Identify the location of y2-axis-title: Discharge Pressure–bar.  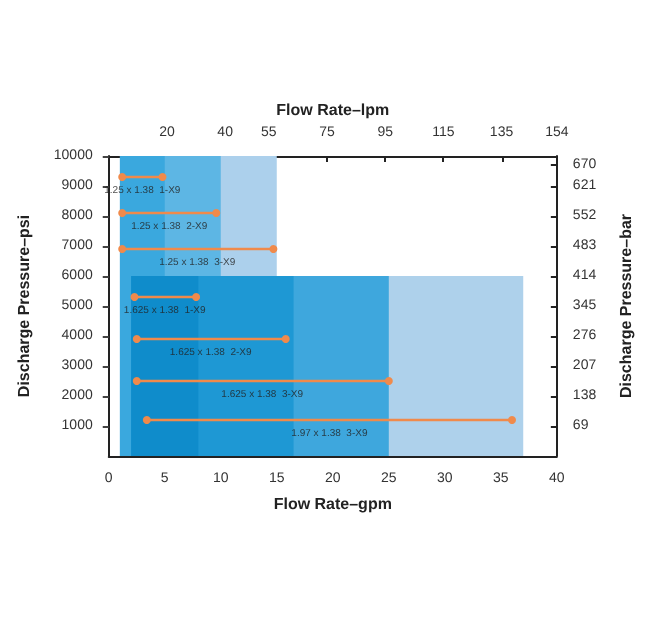
(626, 306).